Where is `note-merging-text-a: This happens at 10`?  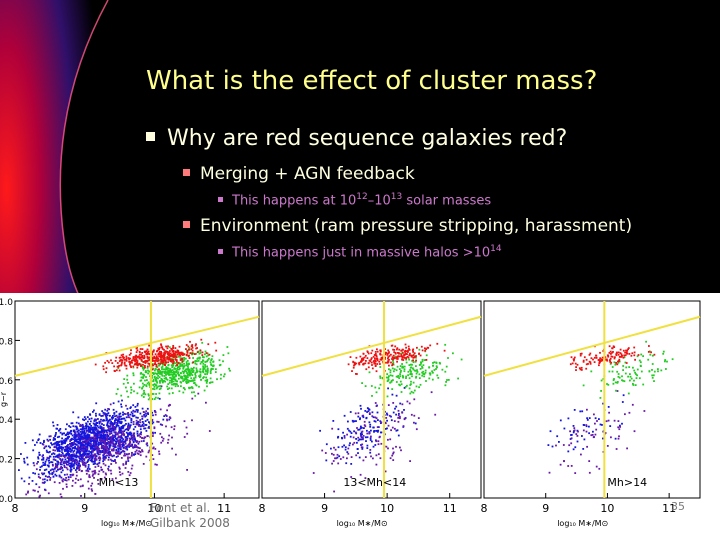
note-merging-text-a: This happens at 10 is located at coordinates (294, 201).